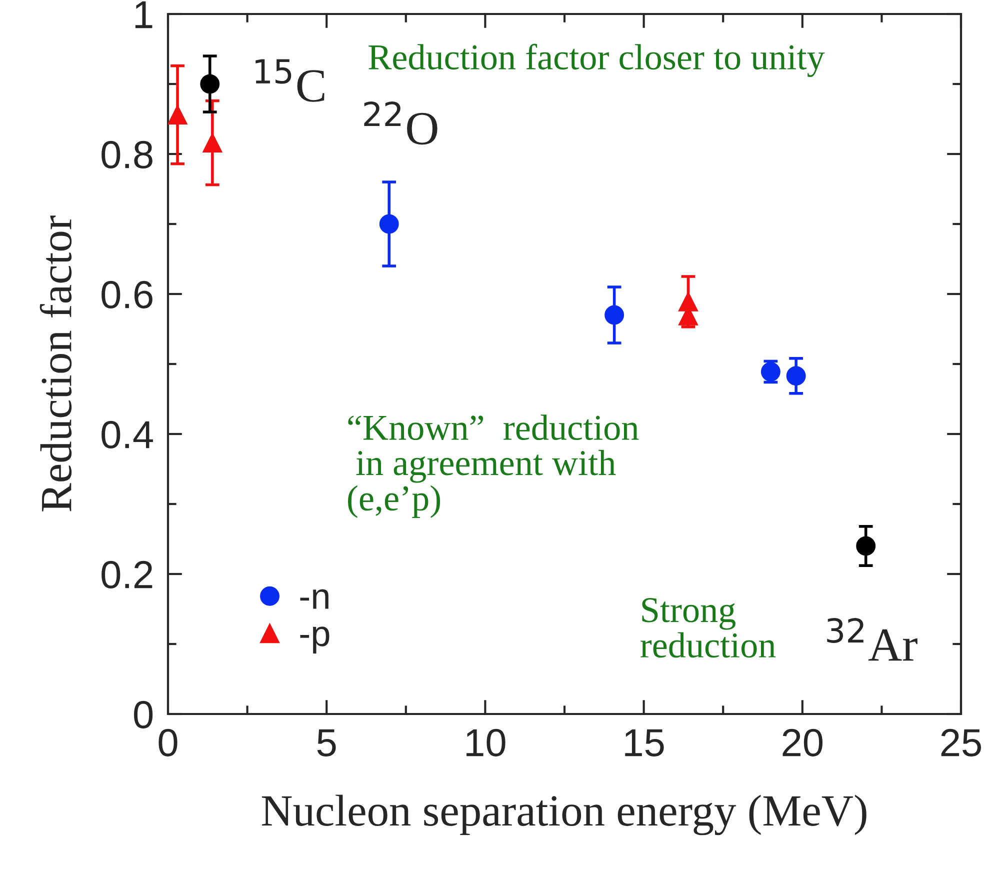  Describe the element at coordinates (56, 364) in the screenshot. I see `y-axis-title: Reduction factor` at that location.